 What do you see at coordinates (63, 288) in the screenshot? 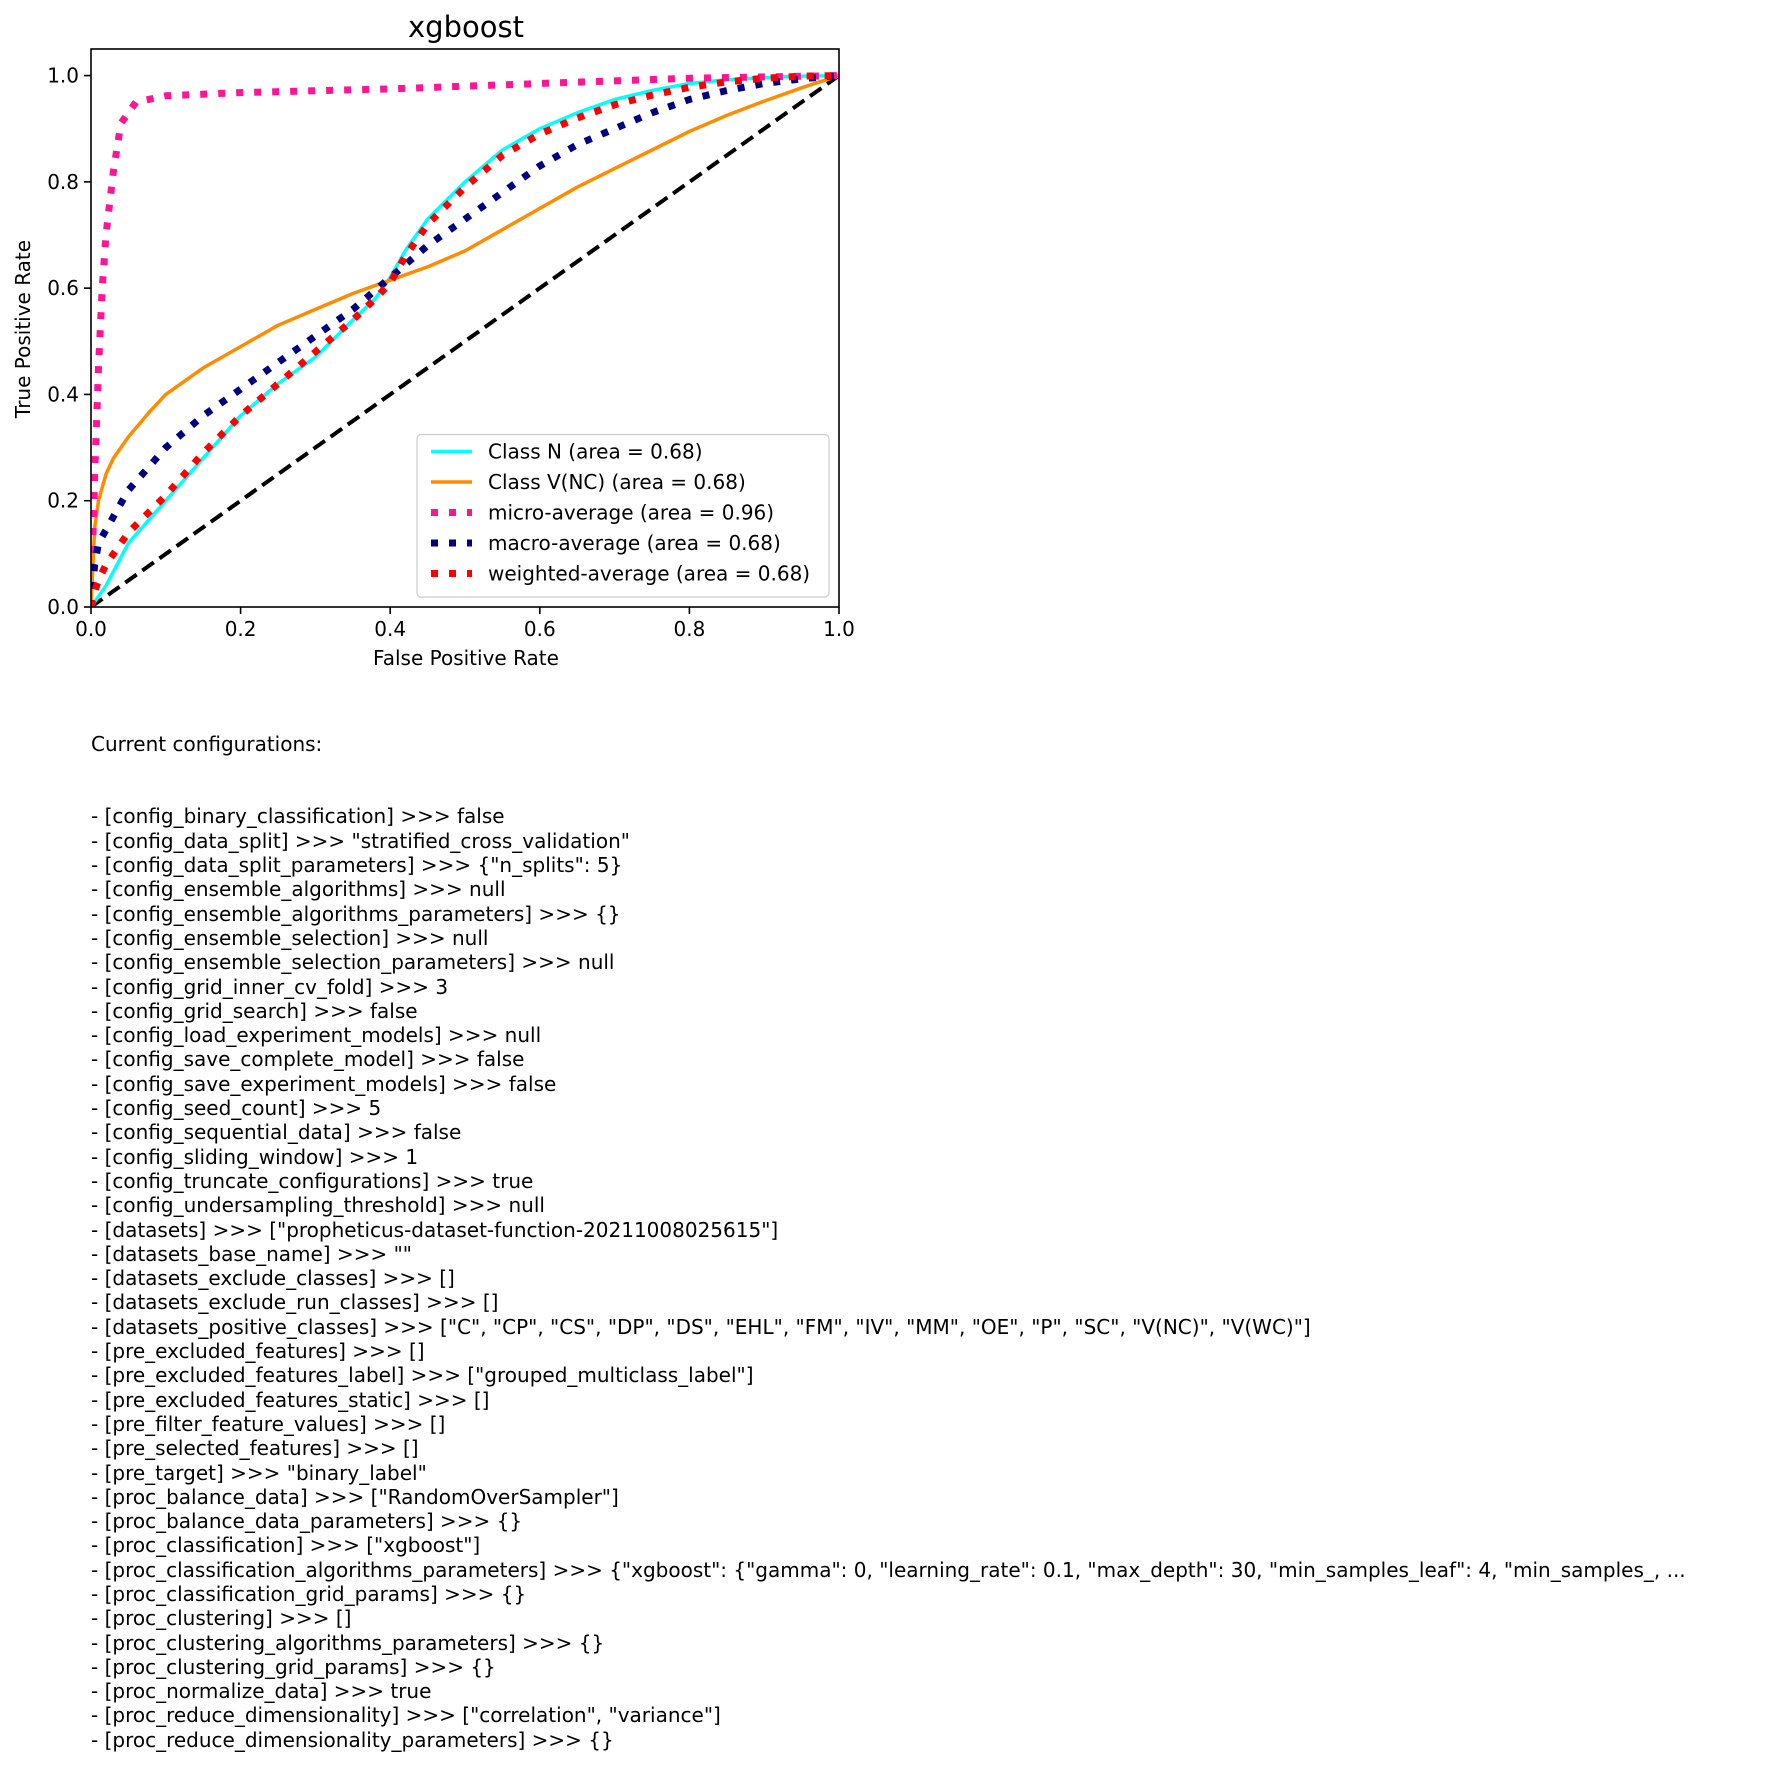
I see `y-tick-label: 0.6` at bounding box center [63, 288].